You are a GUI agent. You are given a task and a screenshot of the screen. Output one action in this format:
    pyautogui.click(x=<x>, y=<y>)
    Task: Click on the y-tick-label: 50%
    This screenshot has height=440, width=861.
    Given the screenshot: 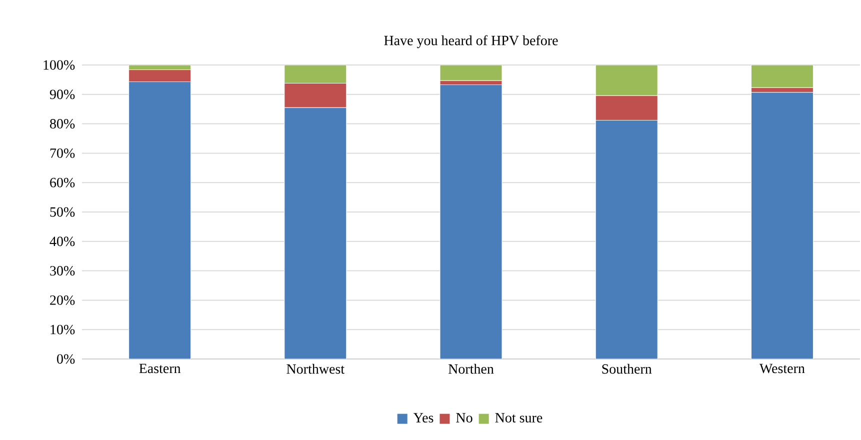 What is the action you would take?
    pyautogui.click(x=62, y=212)
    